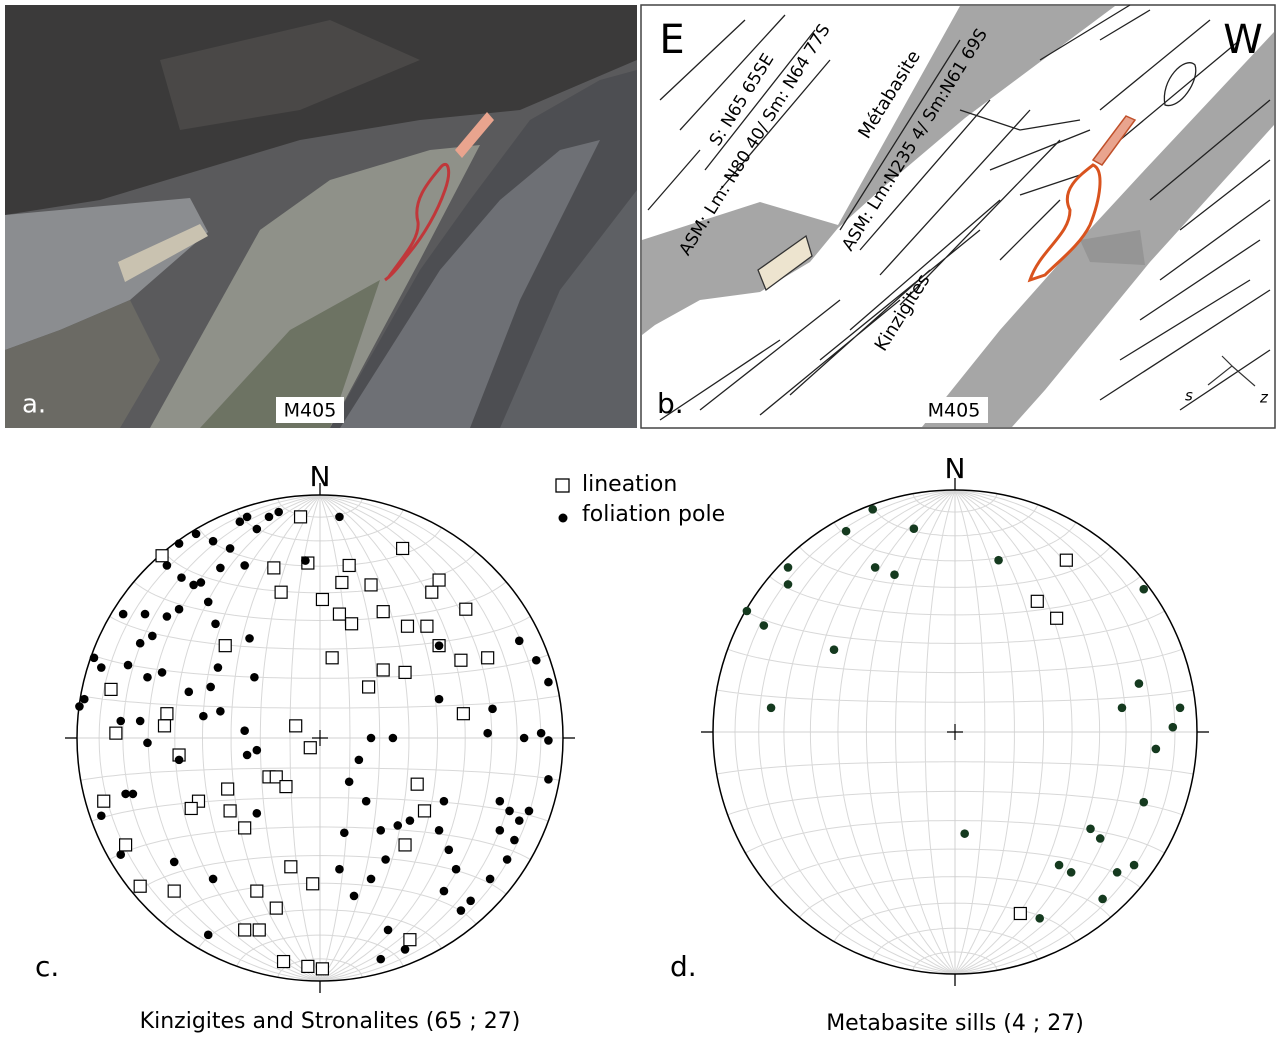  Describe the element at coordinates (1264, 398) in the screenshot. I see `shear-z: z` at that location.